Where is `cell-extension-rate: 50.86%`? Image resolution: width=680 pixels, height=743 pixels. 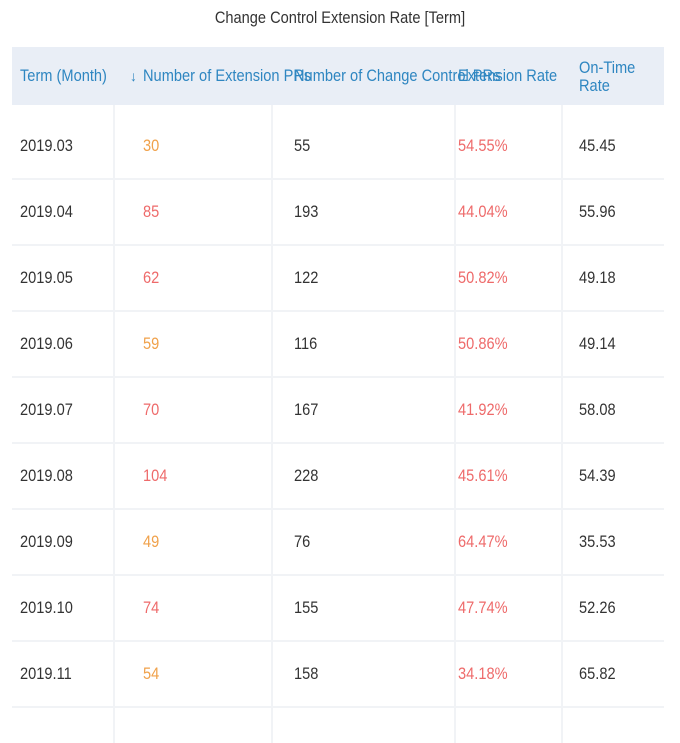
cell-extension-rate: 50.86% is located at coordinates (483, 343).